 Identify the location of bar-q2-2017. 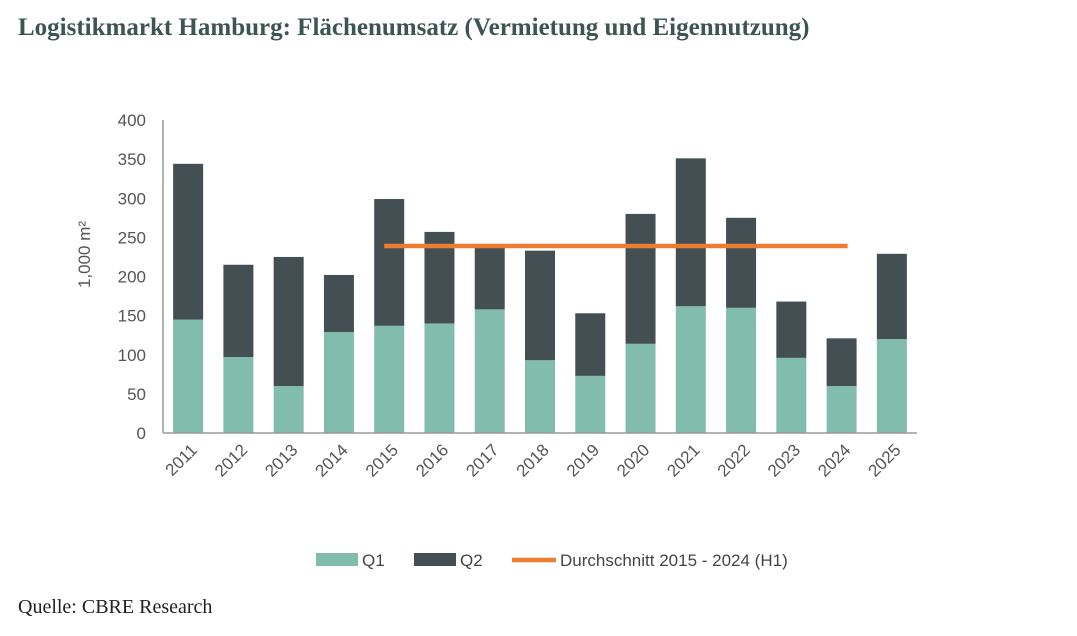
(489, 277).